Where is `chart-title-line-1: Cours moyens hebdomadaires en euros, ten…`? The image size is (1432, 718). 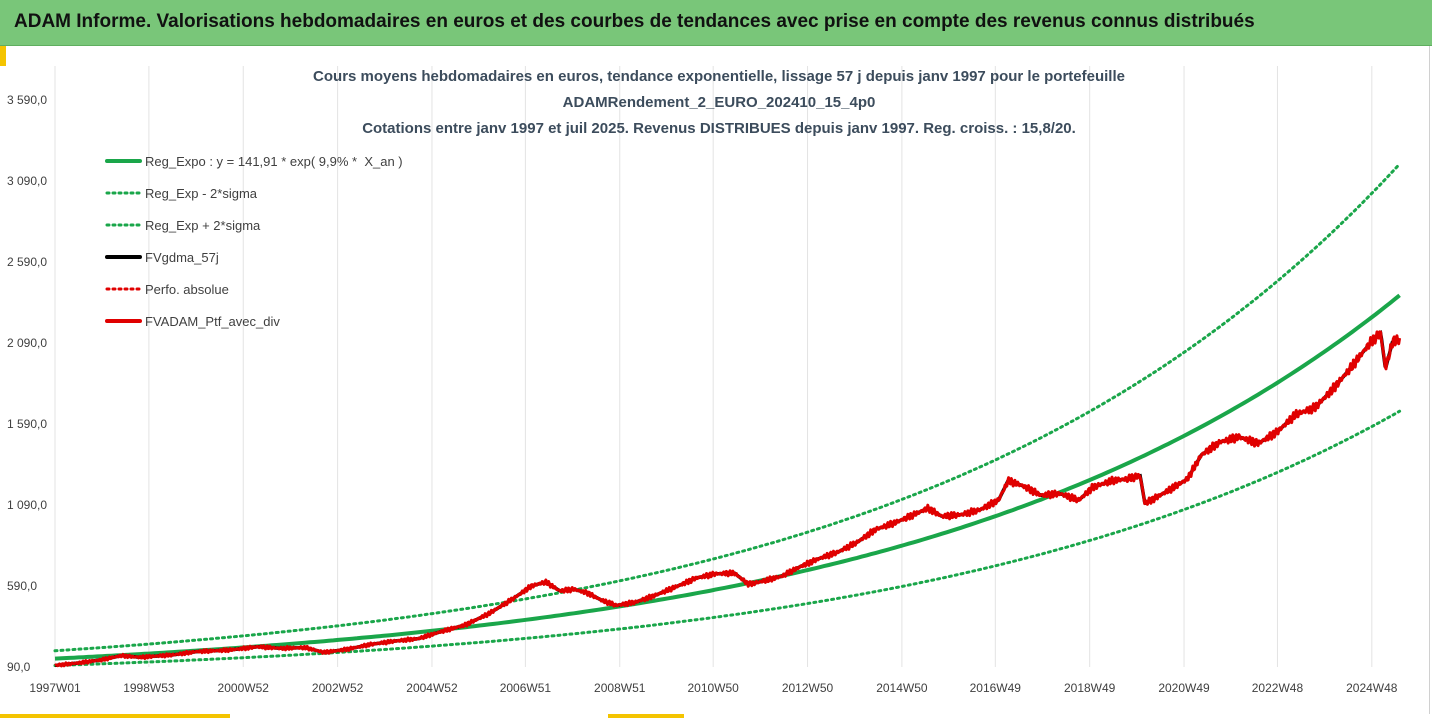 chart-title-line-1: Cours moyens hebdomadaires en euros, ten… is located at coordinates (719, 76).